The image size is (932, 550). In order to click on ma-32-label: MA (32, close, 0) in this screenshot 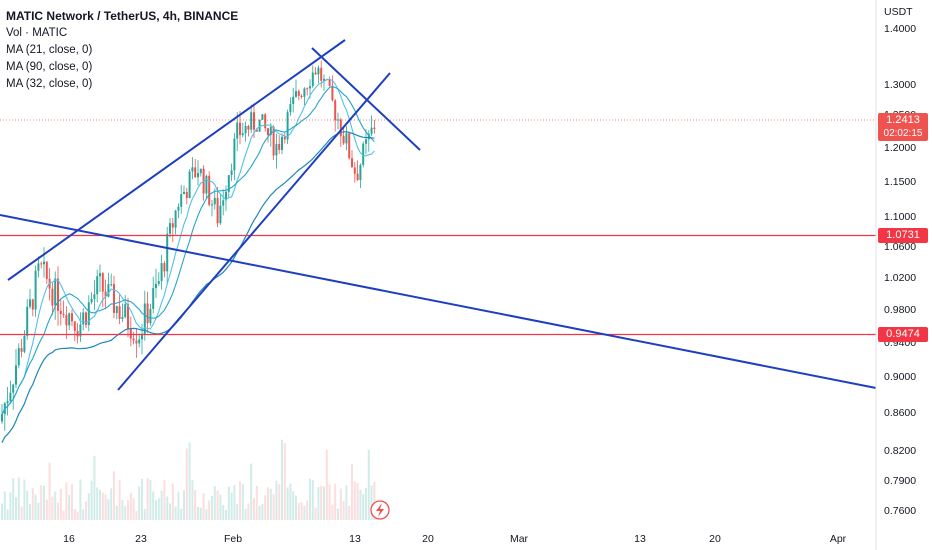, I will do `click(49, 84)`.